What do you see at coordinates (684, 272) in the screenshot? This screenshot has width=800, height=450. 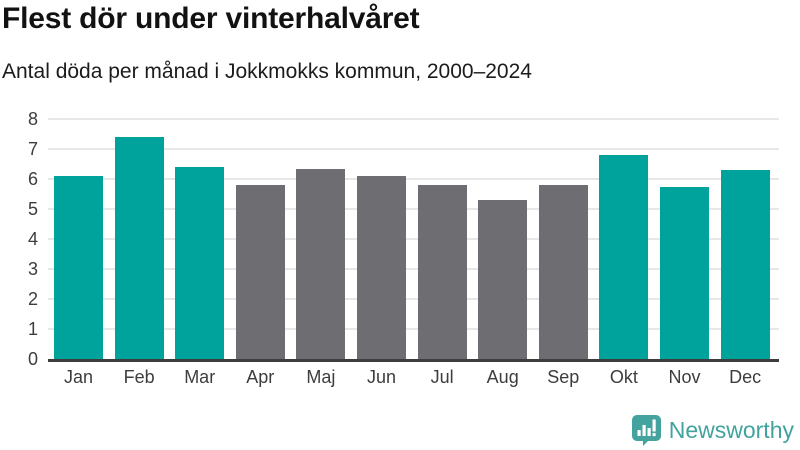 I see `bar-nov` at bounding box center [684, 272].